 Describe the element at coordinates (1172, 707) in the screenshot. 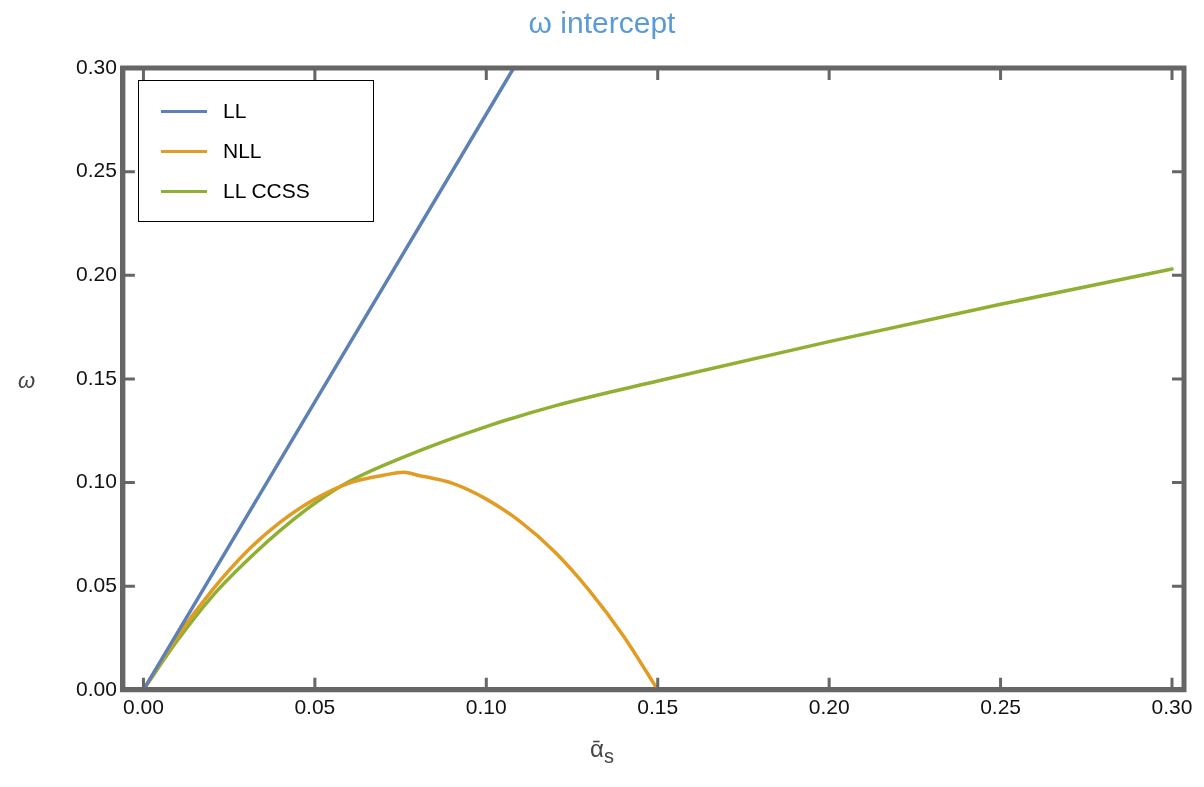

I see `x-tick-label: 0.30` at that location.